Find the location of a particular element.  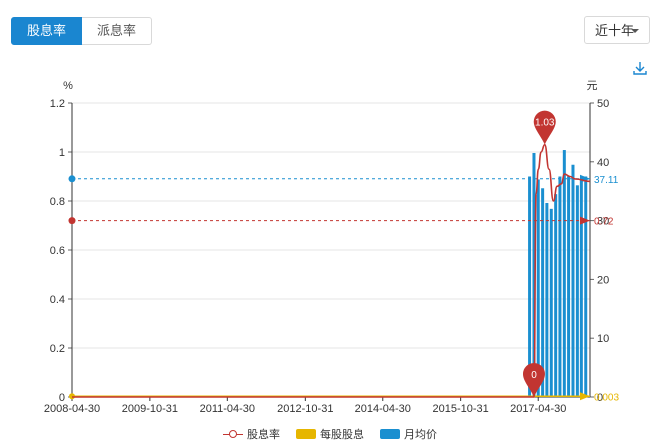

left-axis-tick-label: 1 is located at coordinates (62, 153).